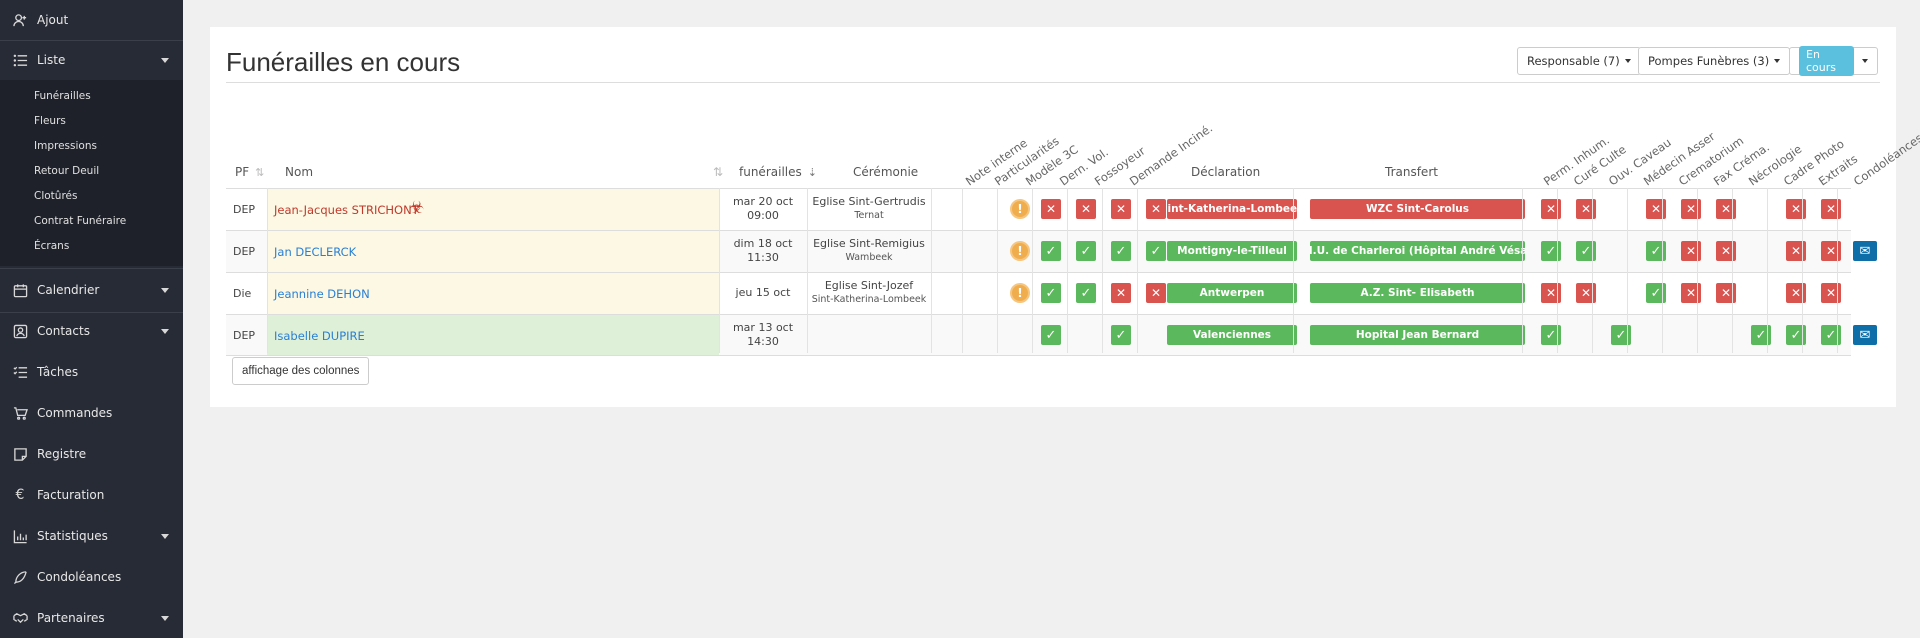 The width and height of the screenshot is (1920, 638). What do you see at coordinates (65, 146) in the screenshot?
I see `sub-item-impressions: Impressions` at bounding box center [65, 146].